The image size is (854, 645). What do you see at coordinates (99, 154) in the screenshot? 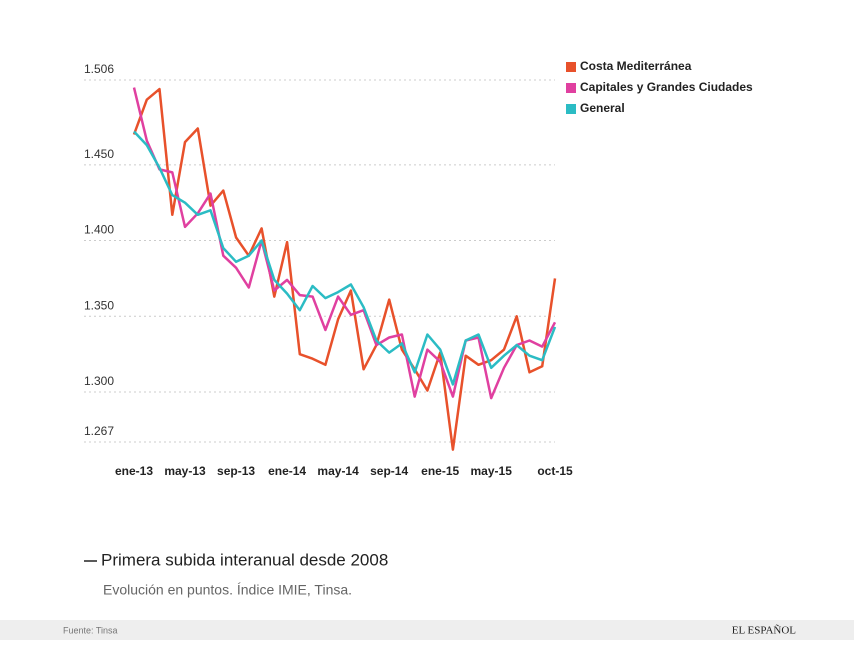
I see `y-tick-label: 1.450` at bounding box center [99, 154].